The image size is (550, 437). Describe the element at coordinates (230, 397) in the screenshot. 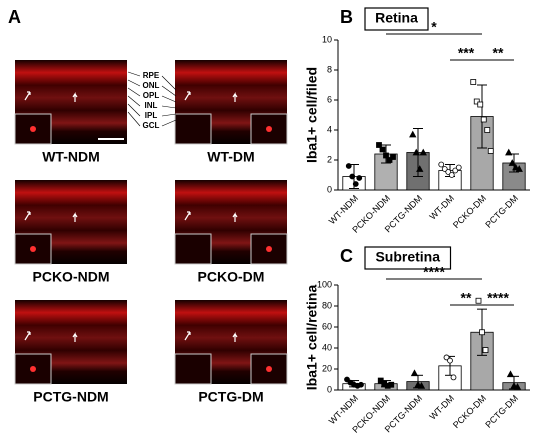

I see `image-label: PCTG-DM` at that location.